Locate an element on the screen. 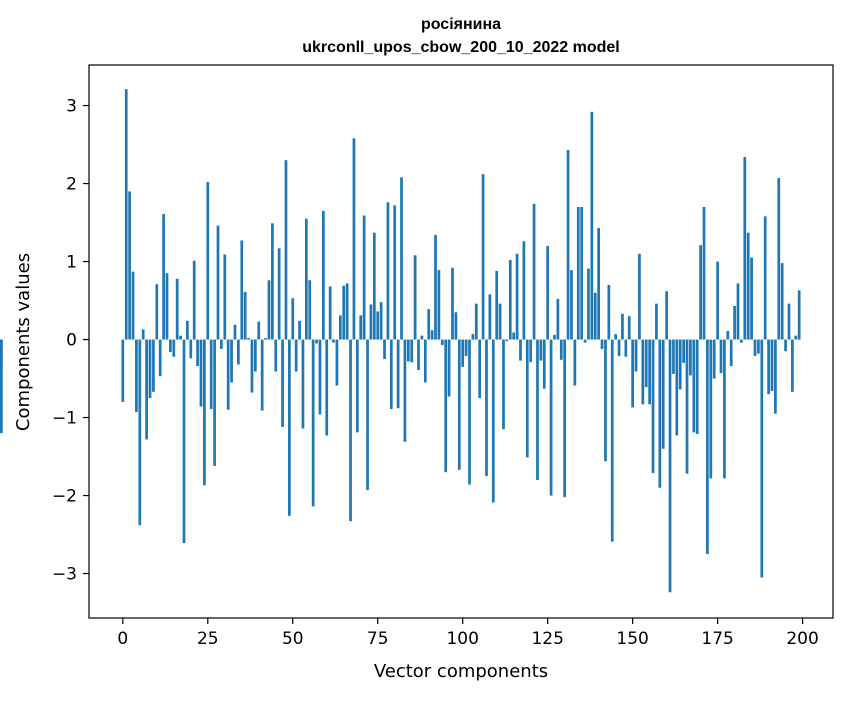  x-axis-label: Vector components is located at coordinates (461, 671).